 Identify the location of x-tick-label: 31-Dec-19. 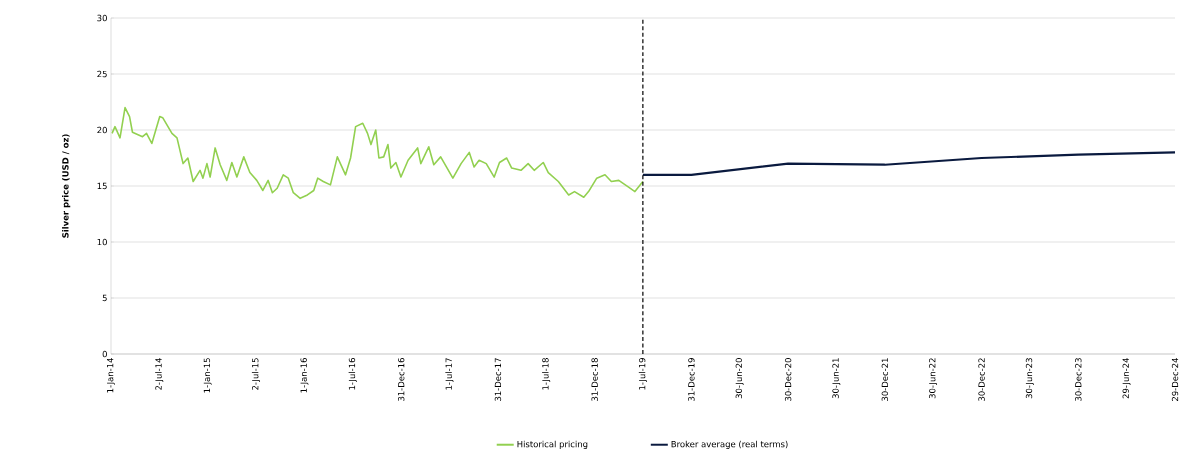
(691, 379).